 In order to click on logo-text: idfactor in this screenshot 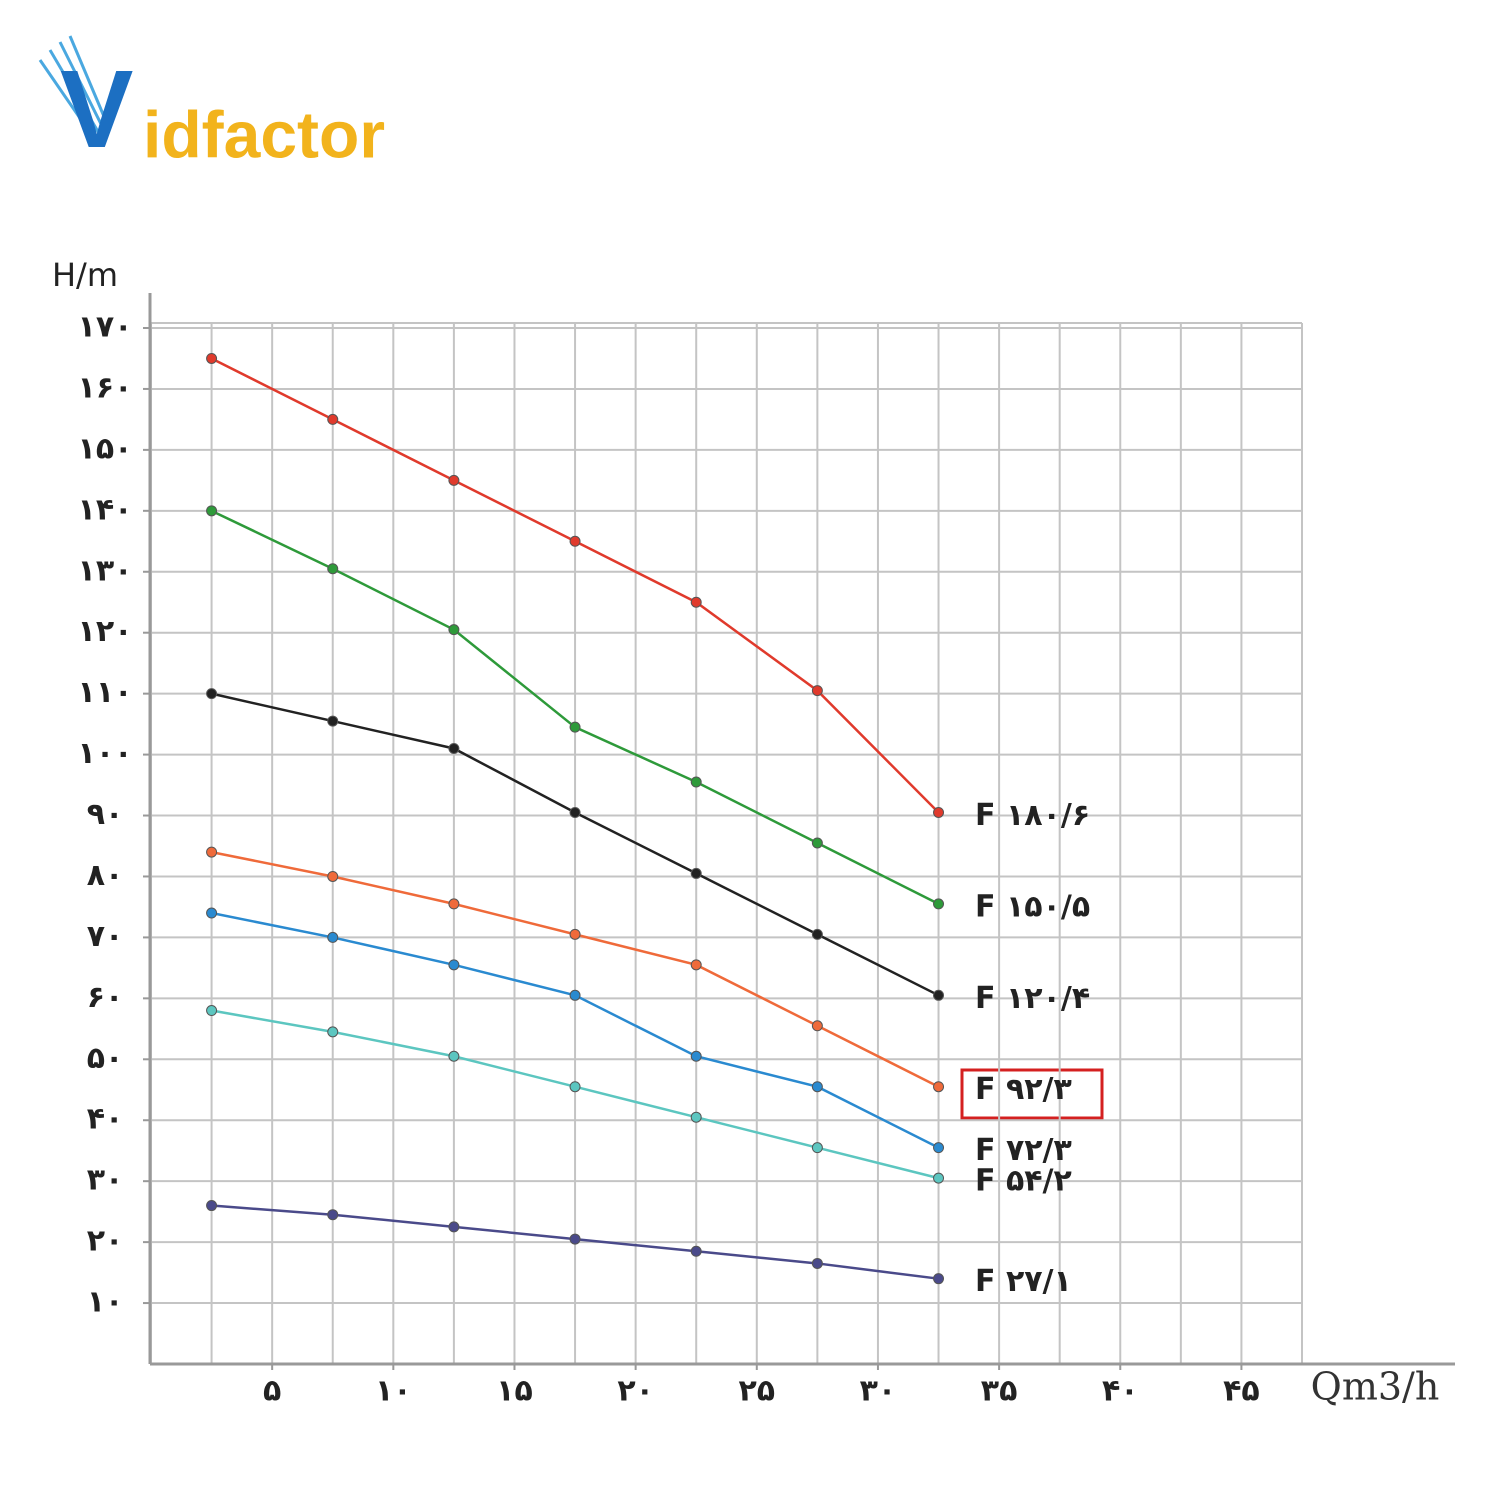, I will do `click(264, 134)`.